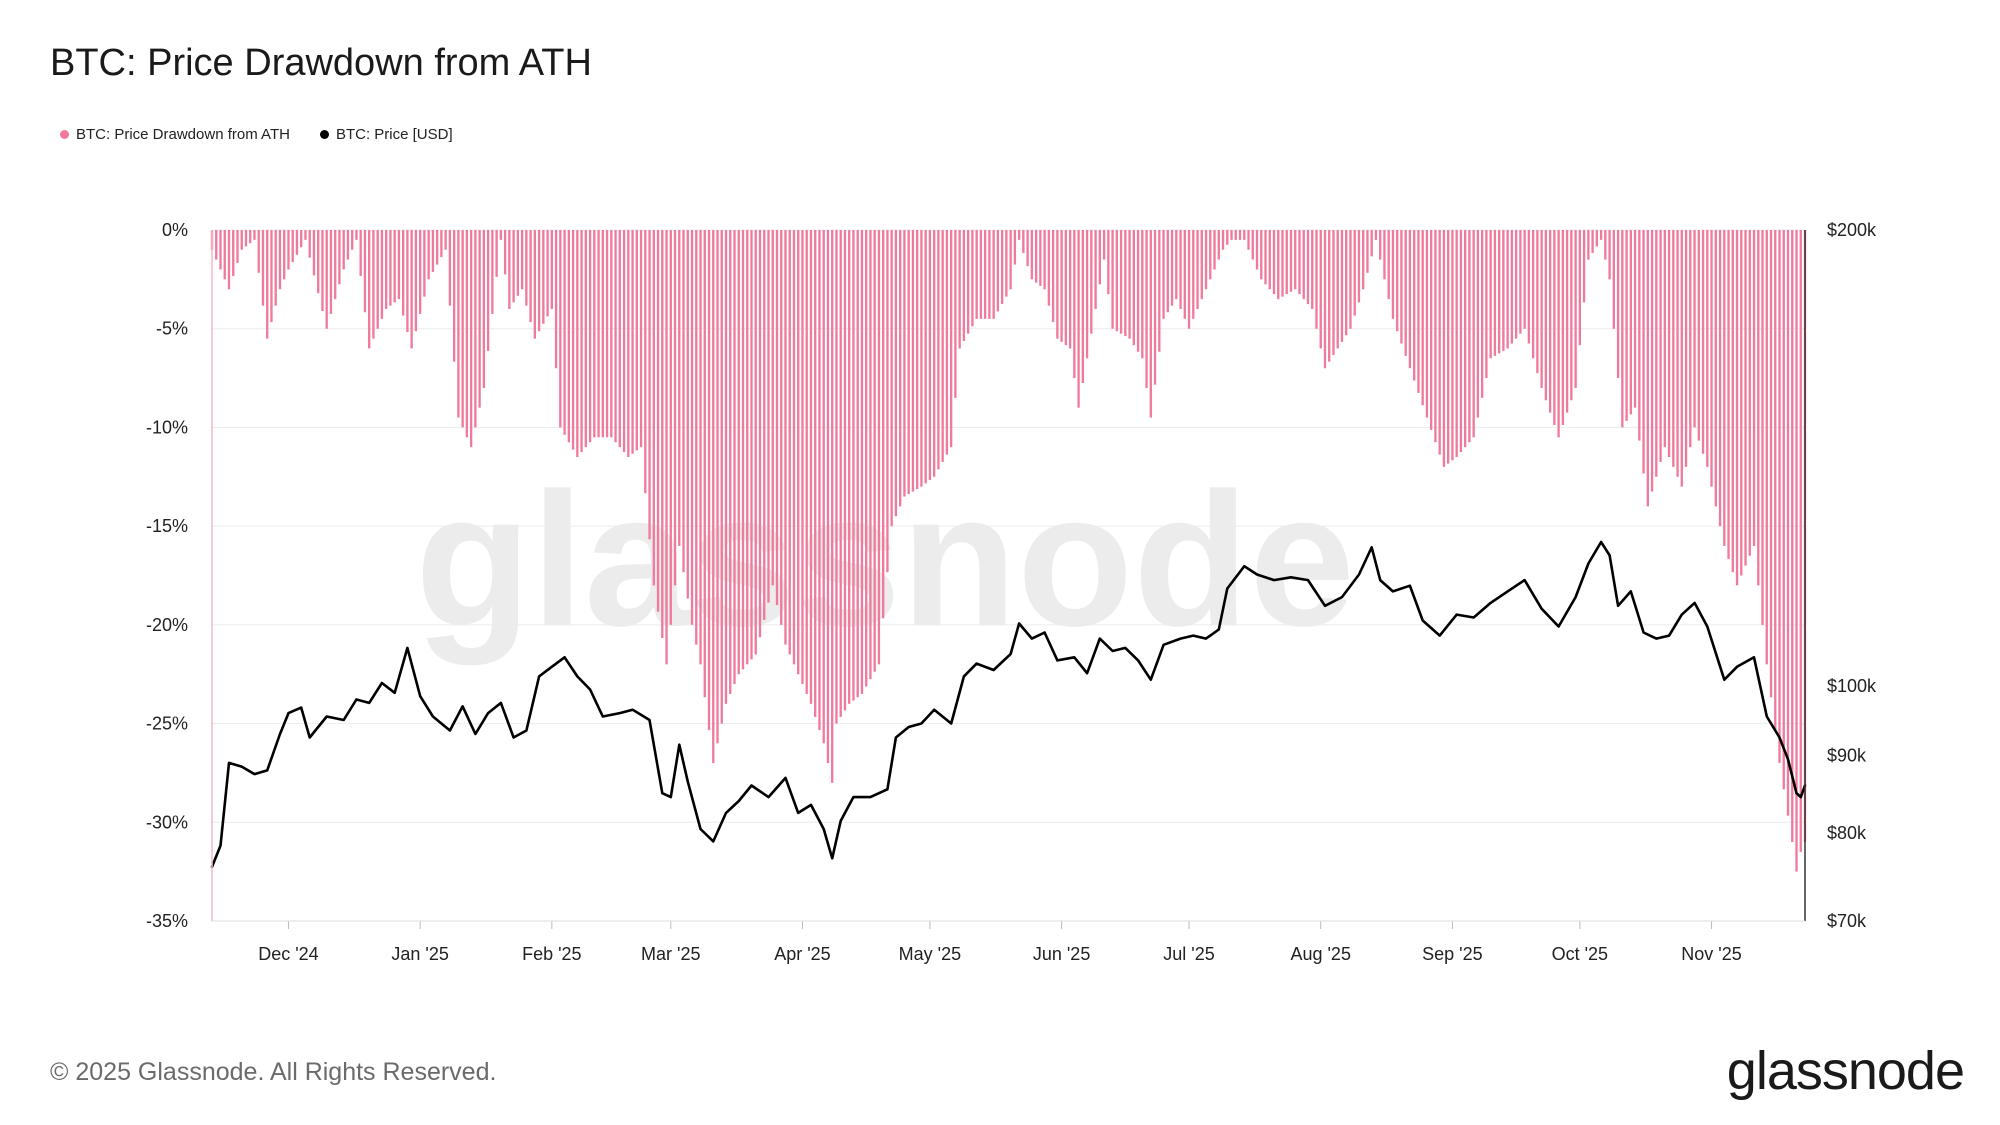  I want to click on x-axis-tick-label: May '25, so click(930, 954).